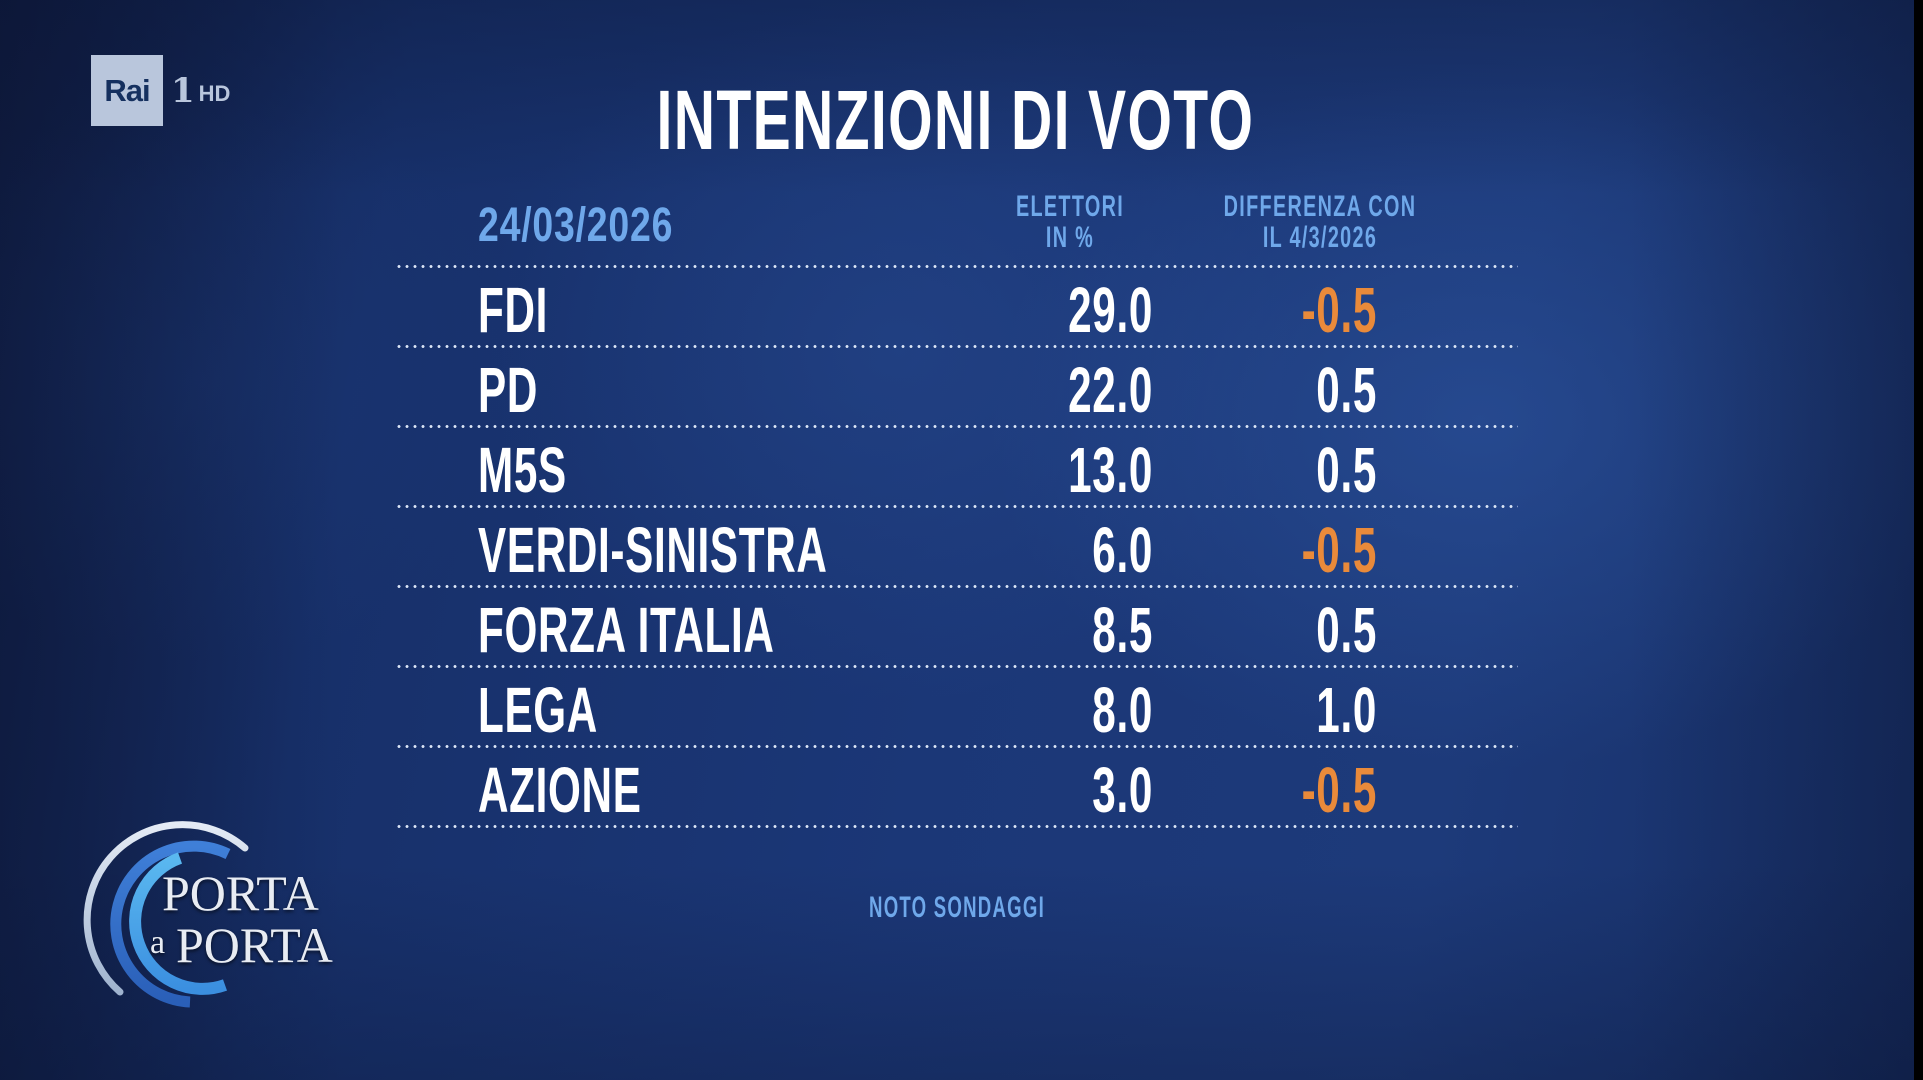 The width and height of the screenshot is (1923, 1080). Describe the element at coordinates (956, 546) in the screenshot. I see `table-row: VERDI-SINISTRA 6.0 -0.5` at that location.